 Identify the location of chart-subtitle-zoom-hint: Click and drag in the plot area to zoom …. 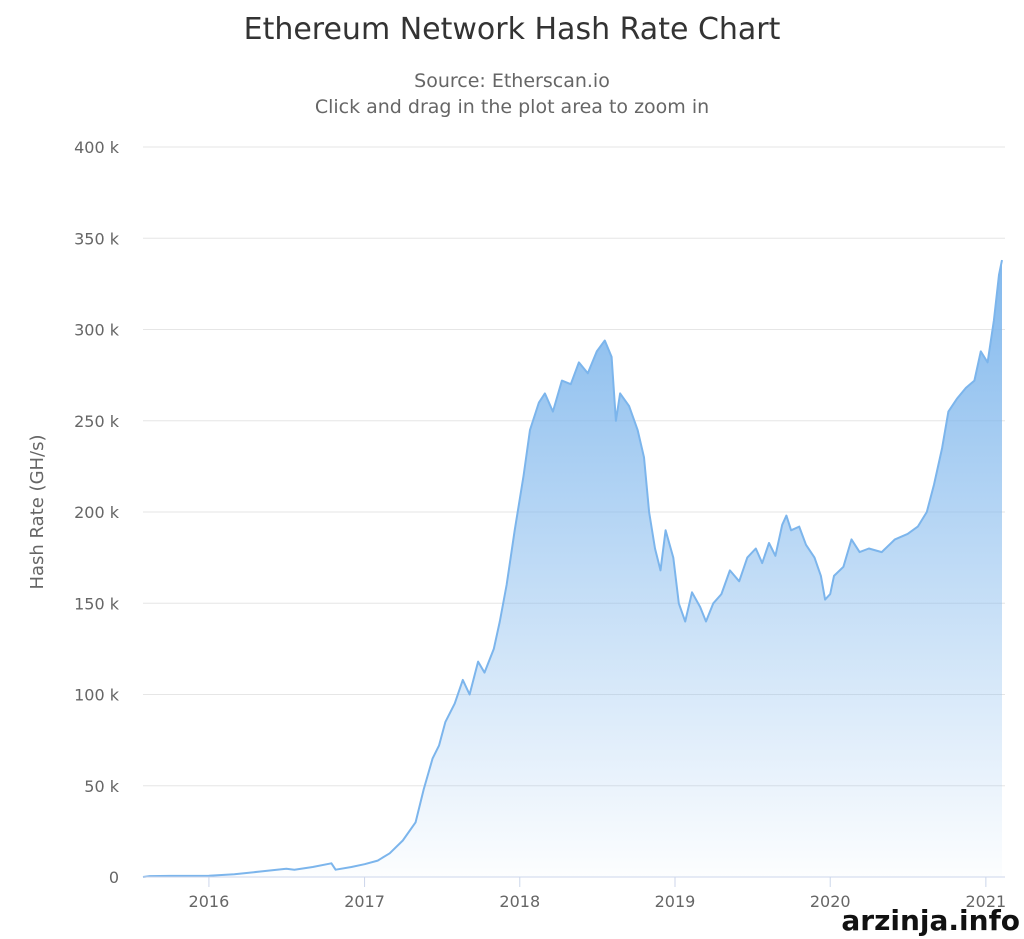
(512, 107).